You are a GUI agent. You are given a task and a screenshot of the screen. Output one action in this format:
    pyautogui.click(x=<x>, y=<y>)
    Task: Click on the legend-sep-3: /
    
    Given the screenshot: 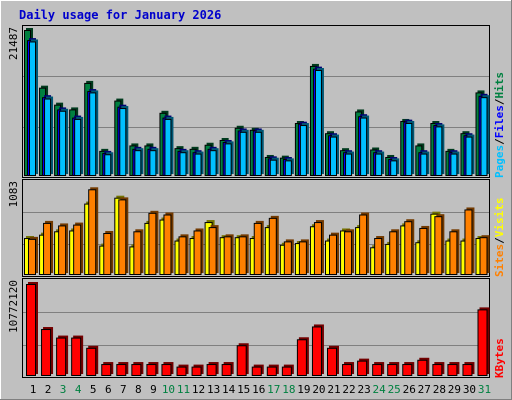 What is the action you would take?
    pyautogui.click(x=499, y=240)
    